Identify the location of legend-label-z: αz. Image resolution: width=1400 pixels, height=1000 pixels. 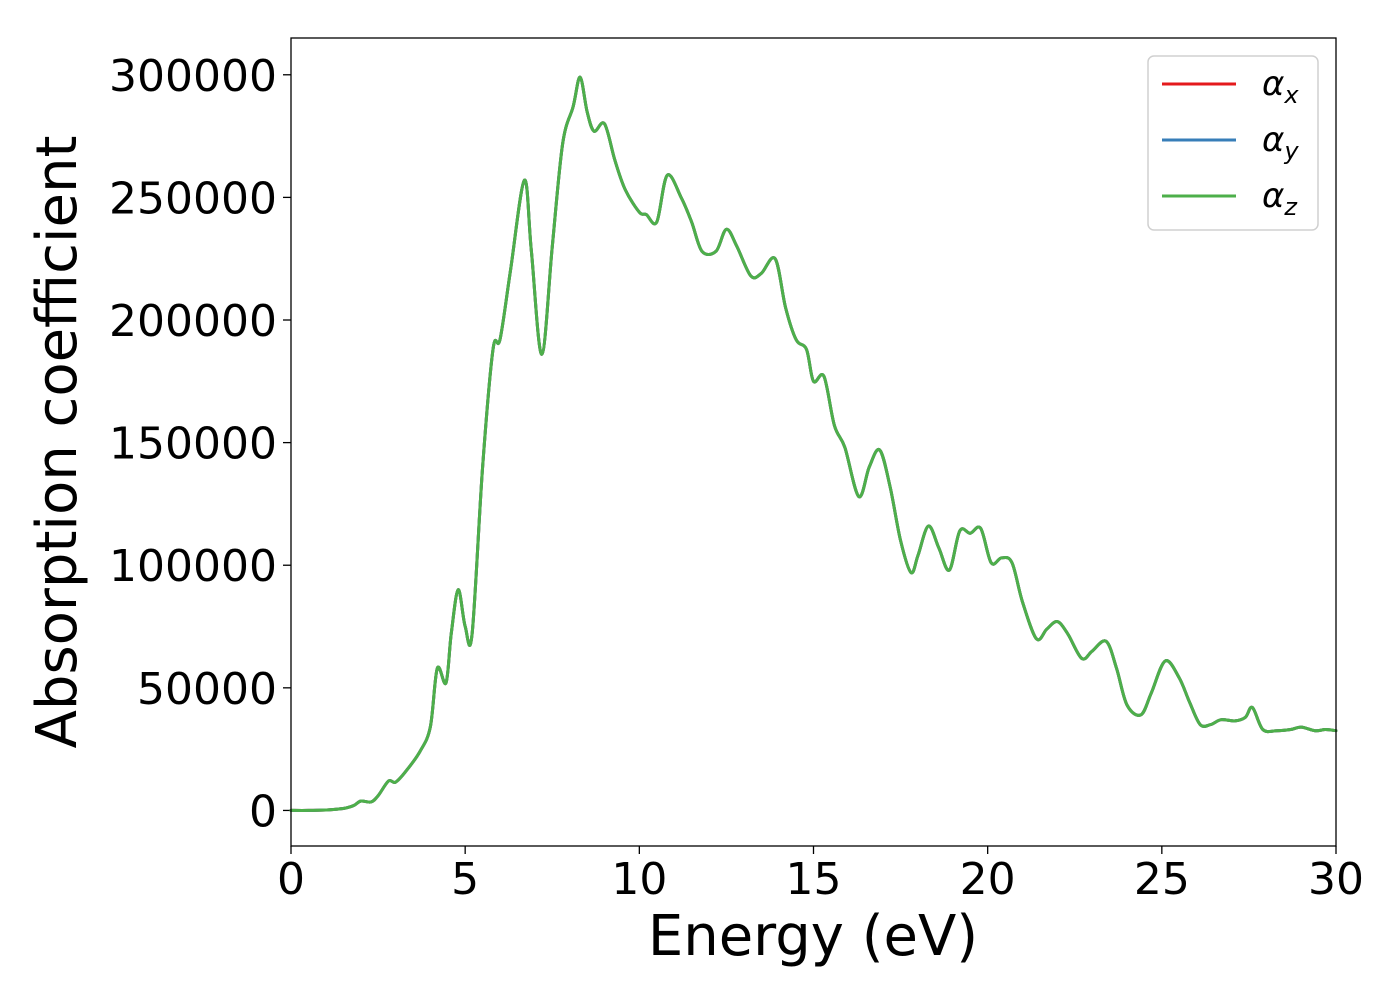
(1280, 198).